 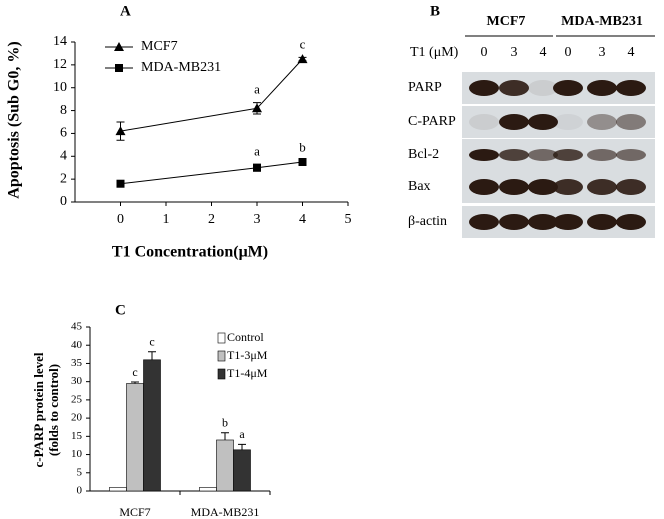 I want to click on legend-label: T1-3μM, so click(x=247, y=355).